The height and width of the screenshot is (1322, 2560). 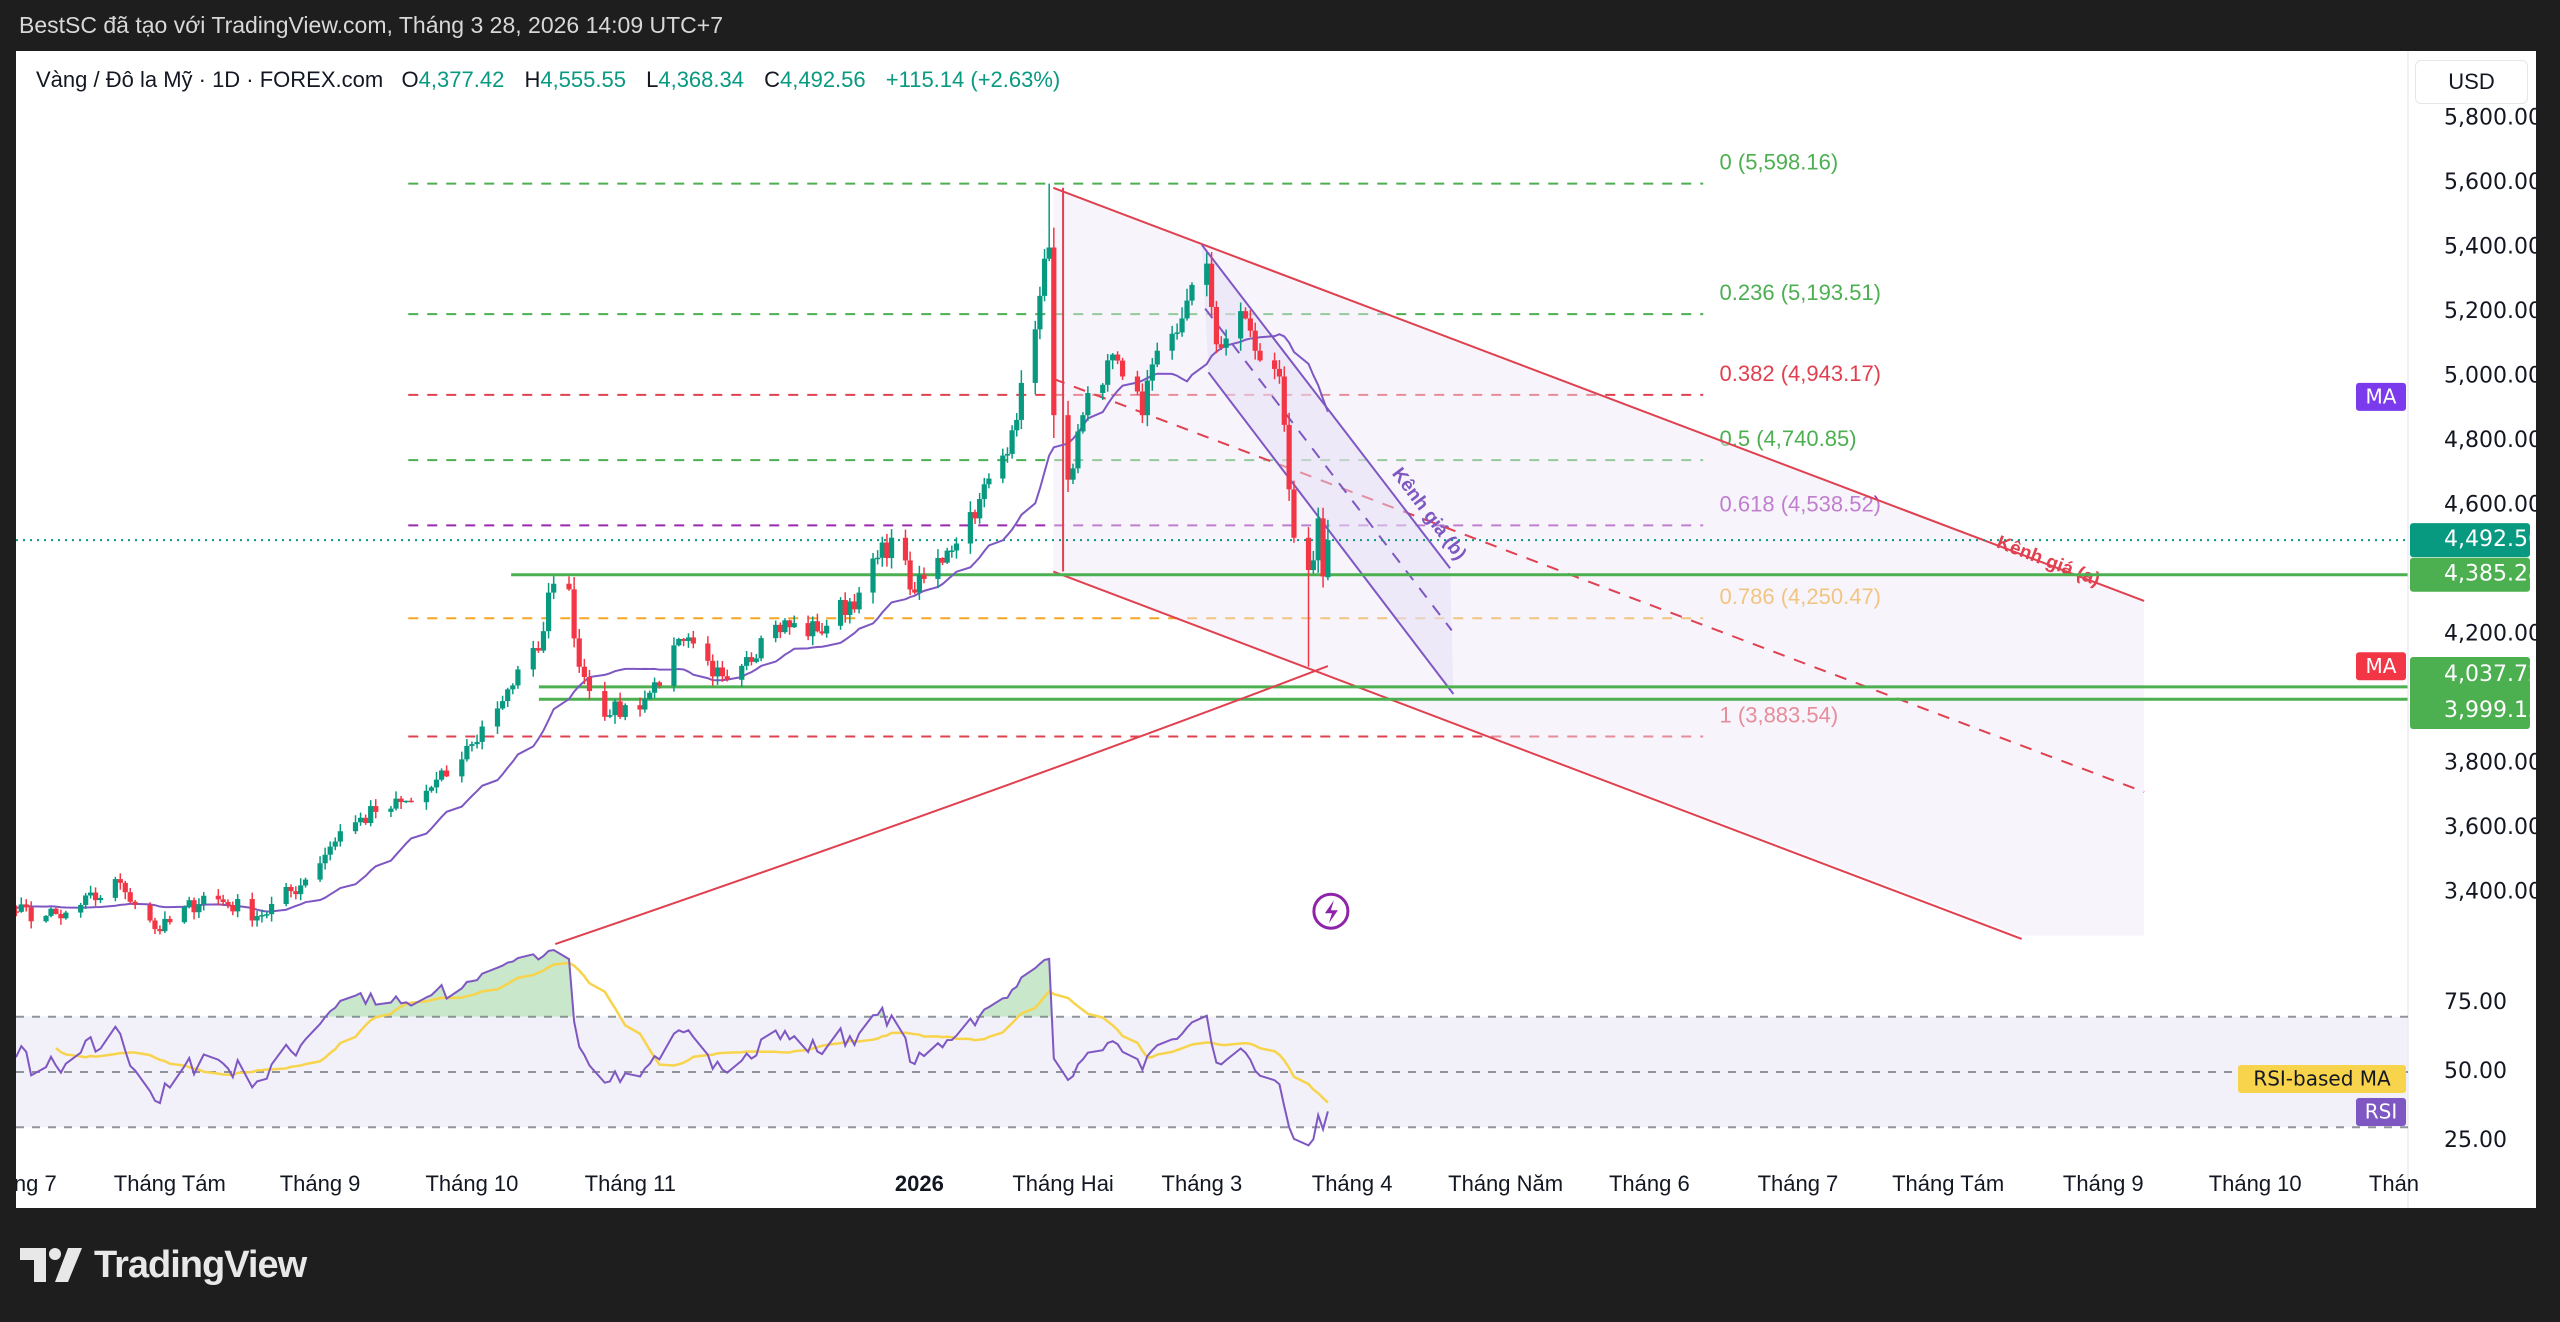 I want to click on change-value: +115.14 (+2.63%), so click(x=973, y=79).